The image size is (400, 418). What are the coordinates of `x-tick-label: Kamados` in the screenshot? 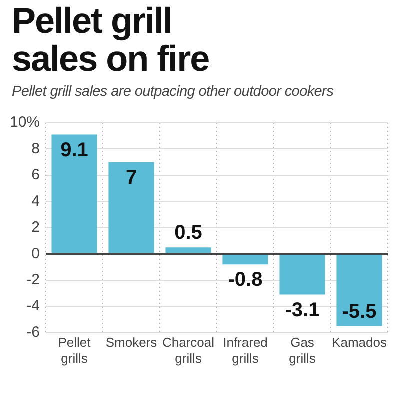 It's located at (360, 342).